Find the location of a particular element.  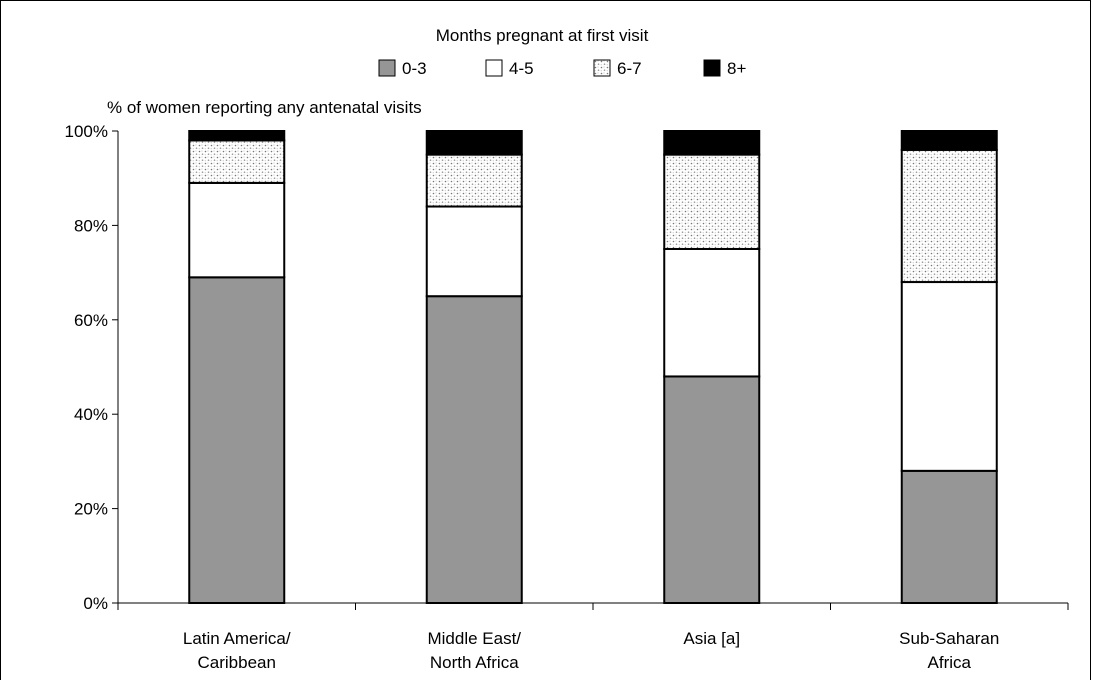

bar-3-8+ is located at coordinates (712, 143).